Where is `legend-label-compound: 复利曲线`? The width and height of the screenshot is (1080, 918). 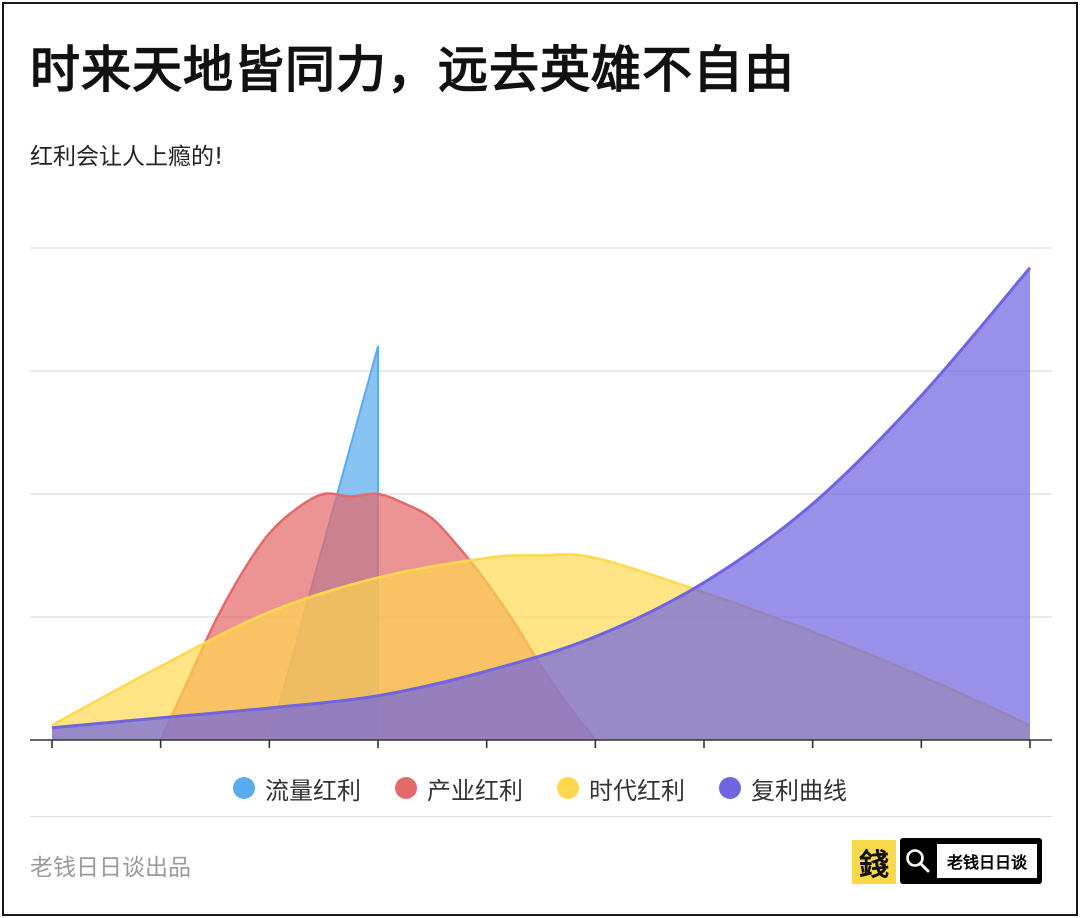 legend-label-compound: 复利曲线 is located at coordinates (799, 790).